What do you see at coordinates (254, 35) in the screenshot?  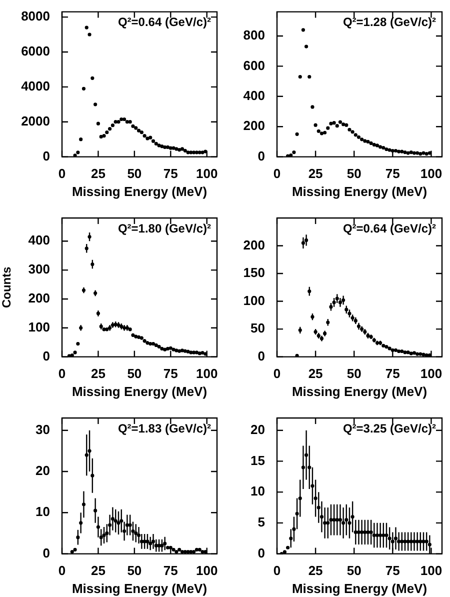 I see `y-tick-label: 800` at bounding box center [254, 35].